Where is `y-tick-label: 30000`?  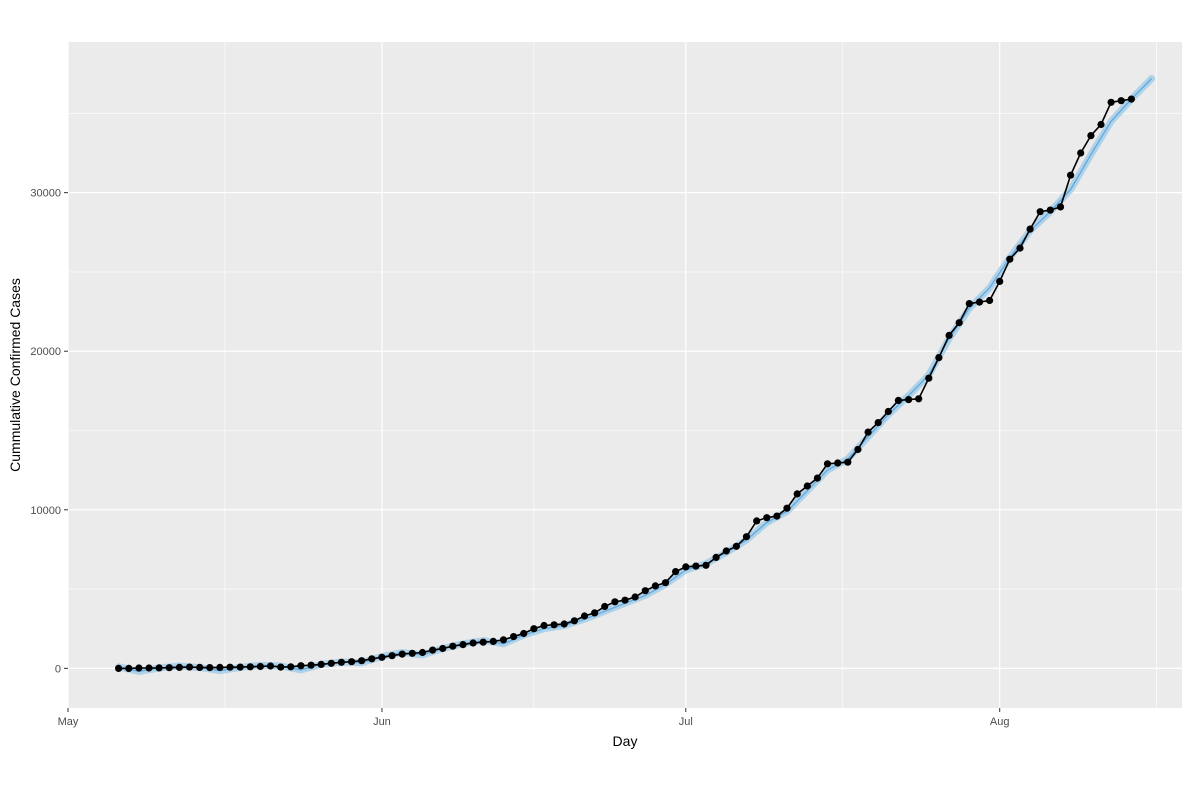
y-tick-label: 30000 is located at coordinates (45, 194).